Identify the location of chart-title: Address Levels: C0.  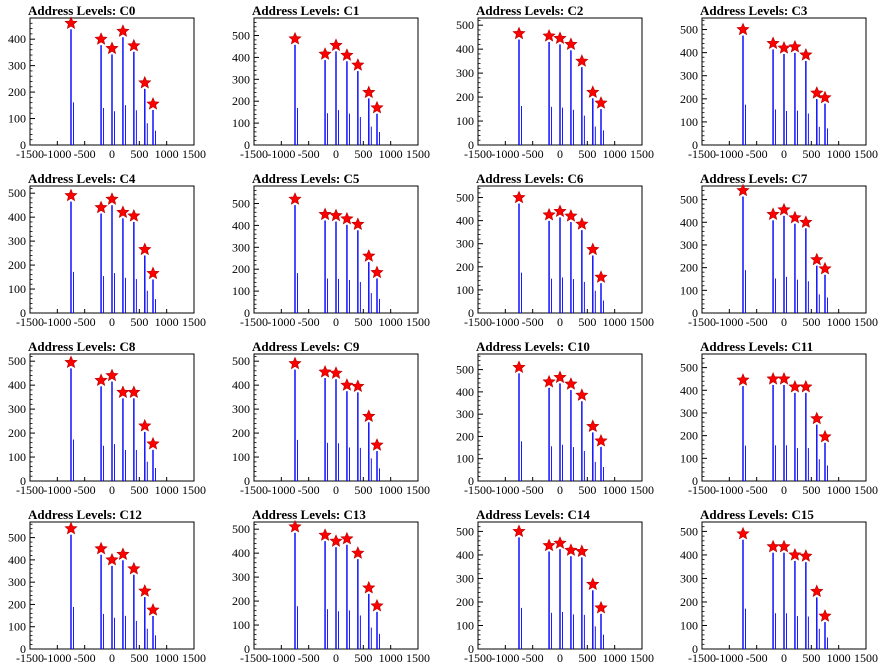
(81, 10).